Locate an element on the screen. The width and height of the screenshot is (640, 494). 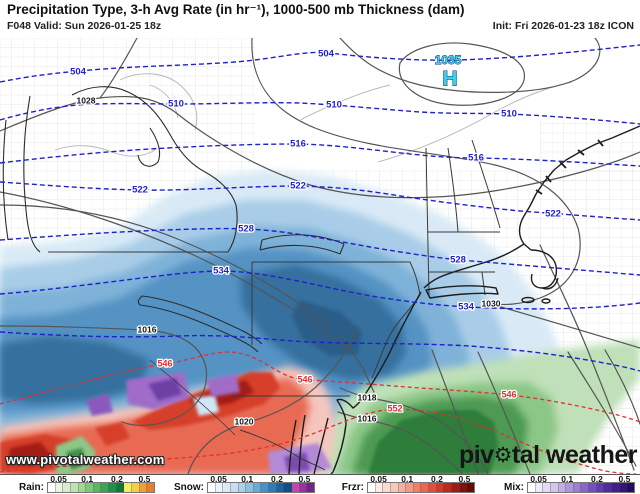
legend-group-rain: Rain: 0.05 0.1 0.2 0.5 is located at coordinates (80, 484).